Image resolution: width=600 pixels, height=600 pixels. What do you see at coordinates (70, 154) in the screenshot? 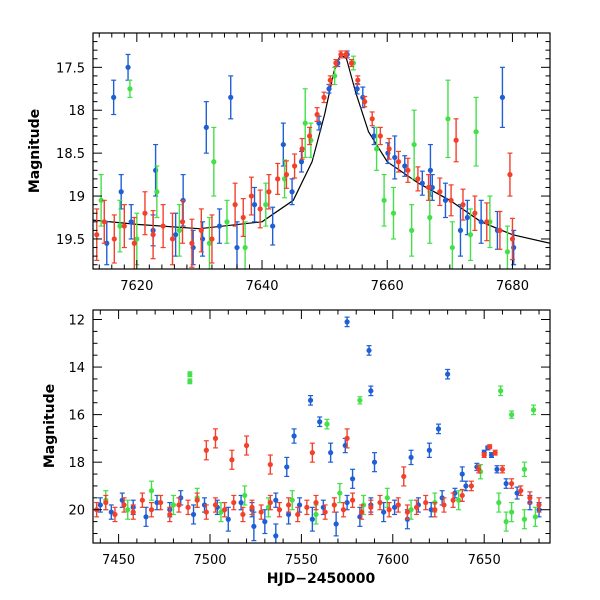
I see `top-y-tick-label: 18.5` at bounding box center [70, 154].